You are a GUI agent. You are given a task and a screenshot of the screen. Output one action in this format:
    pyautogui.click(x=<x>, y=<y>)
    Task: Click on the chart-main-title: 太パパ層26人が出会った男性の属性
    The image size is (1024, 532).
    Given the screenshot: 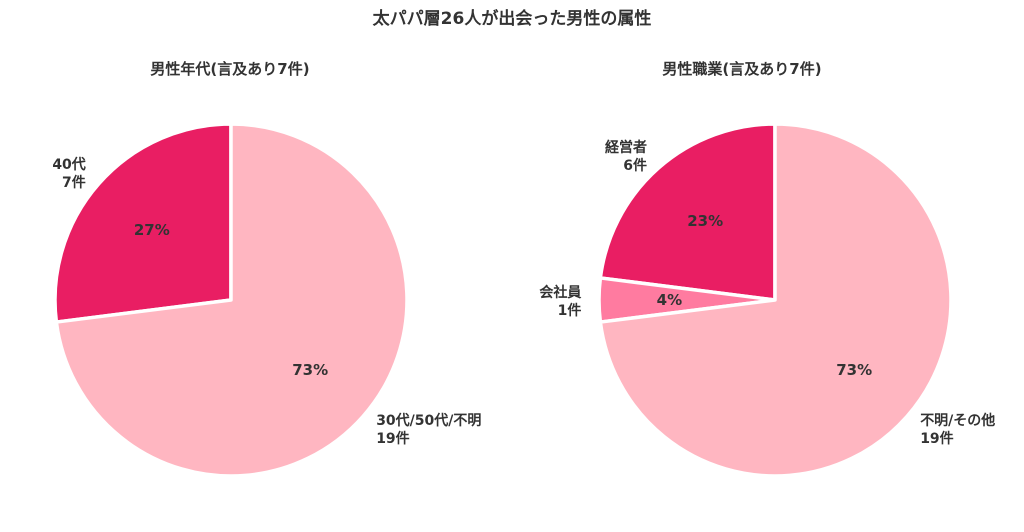 What is the action you would take?
    pyautogui.click(x=512, y=19)
    